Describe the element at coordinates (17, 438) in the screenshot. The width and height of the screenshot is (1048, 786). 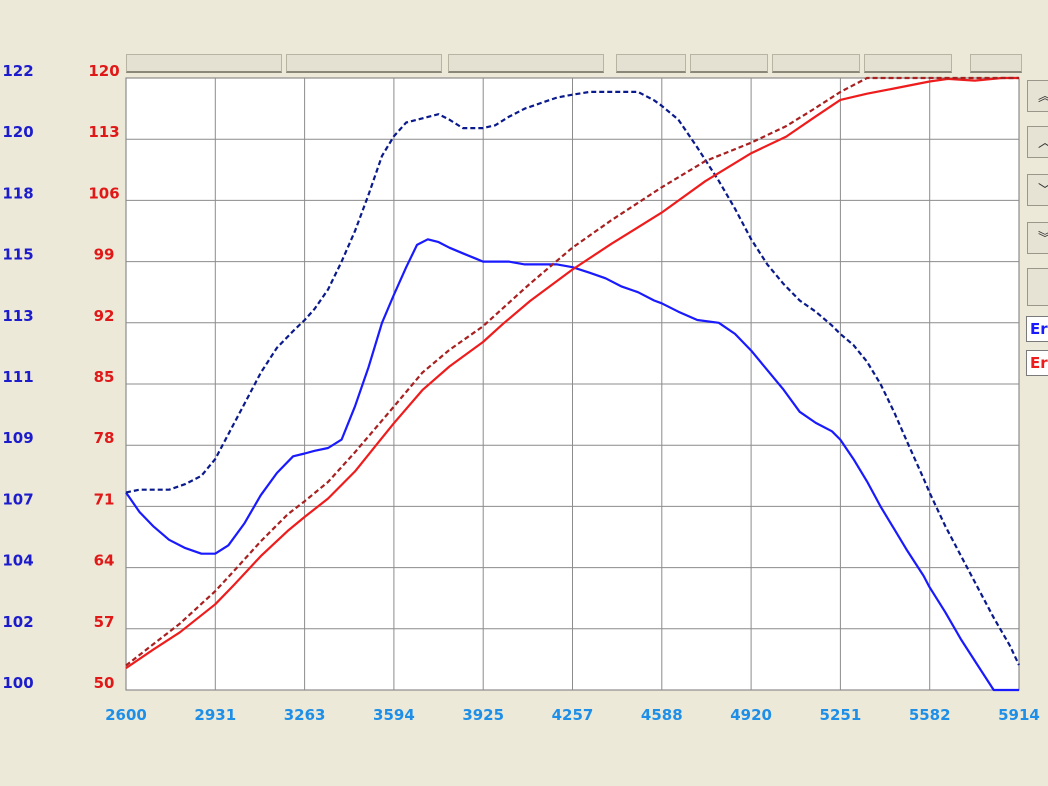
I see `y-tick-label-blue: 109` at that location.